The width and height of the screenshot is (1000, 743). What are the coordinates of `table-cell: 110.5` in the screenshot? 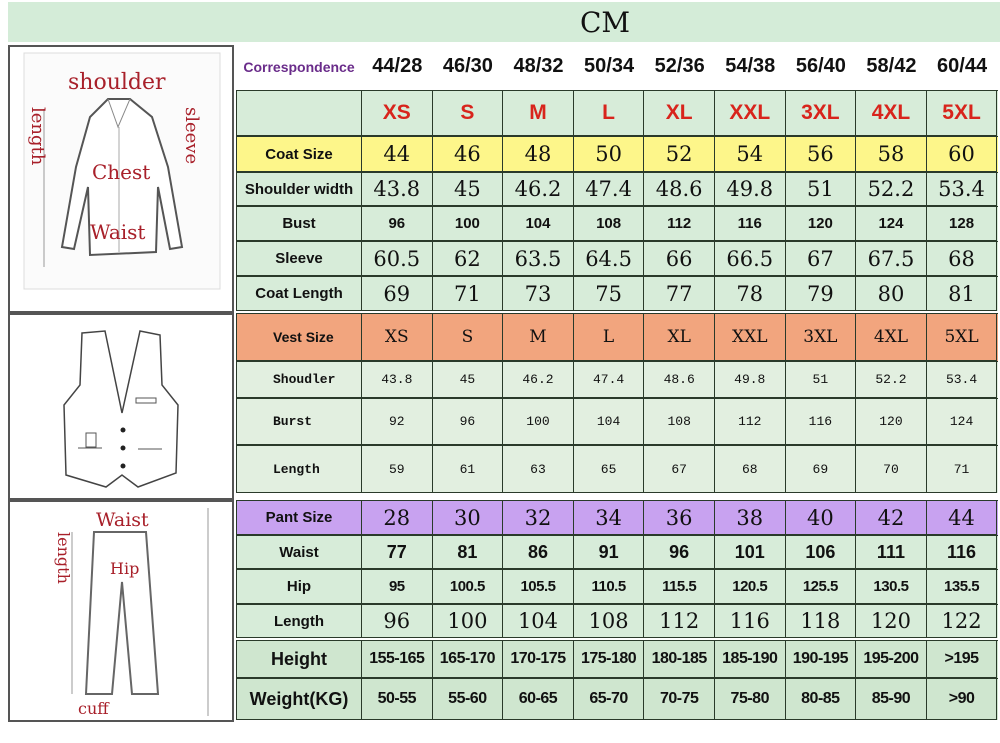 It's located at (609, 587).